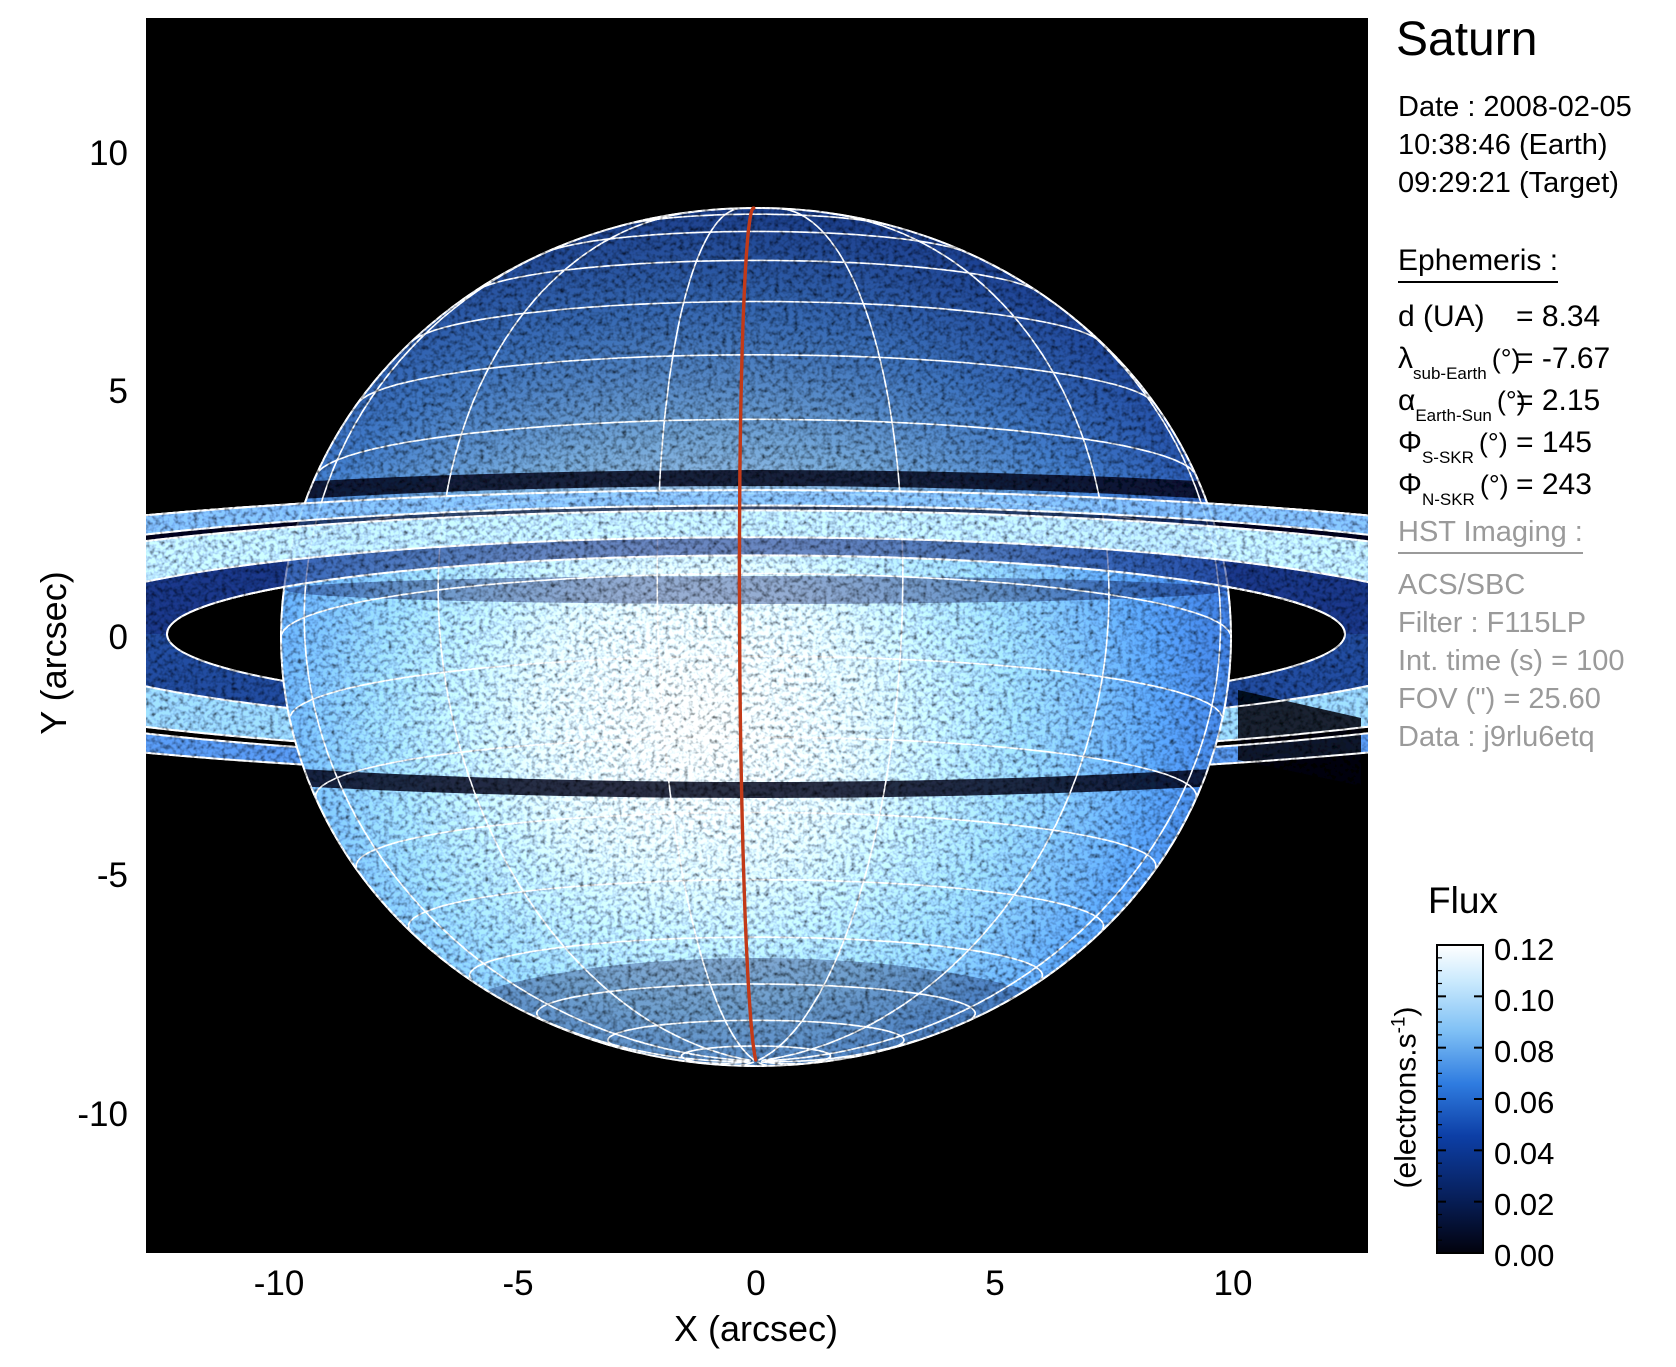 Image resolution: width=1676 pixels, height=1367 pixels. I want to click on ephemeris-row-sub-earth-lat: λsub-Earth (°) = -7.67, so click(1536, 363).